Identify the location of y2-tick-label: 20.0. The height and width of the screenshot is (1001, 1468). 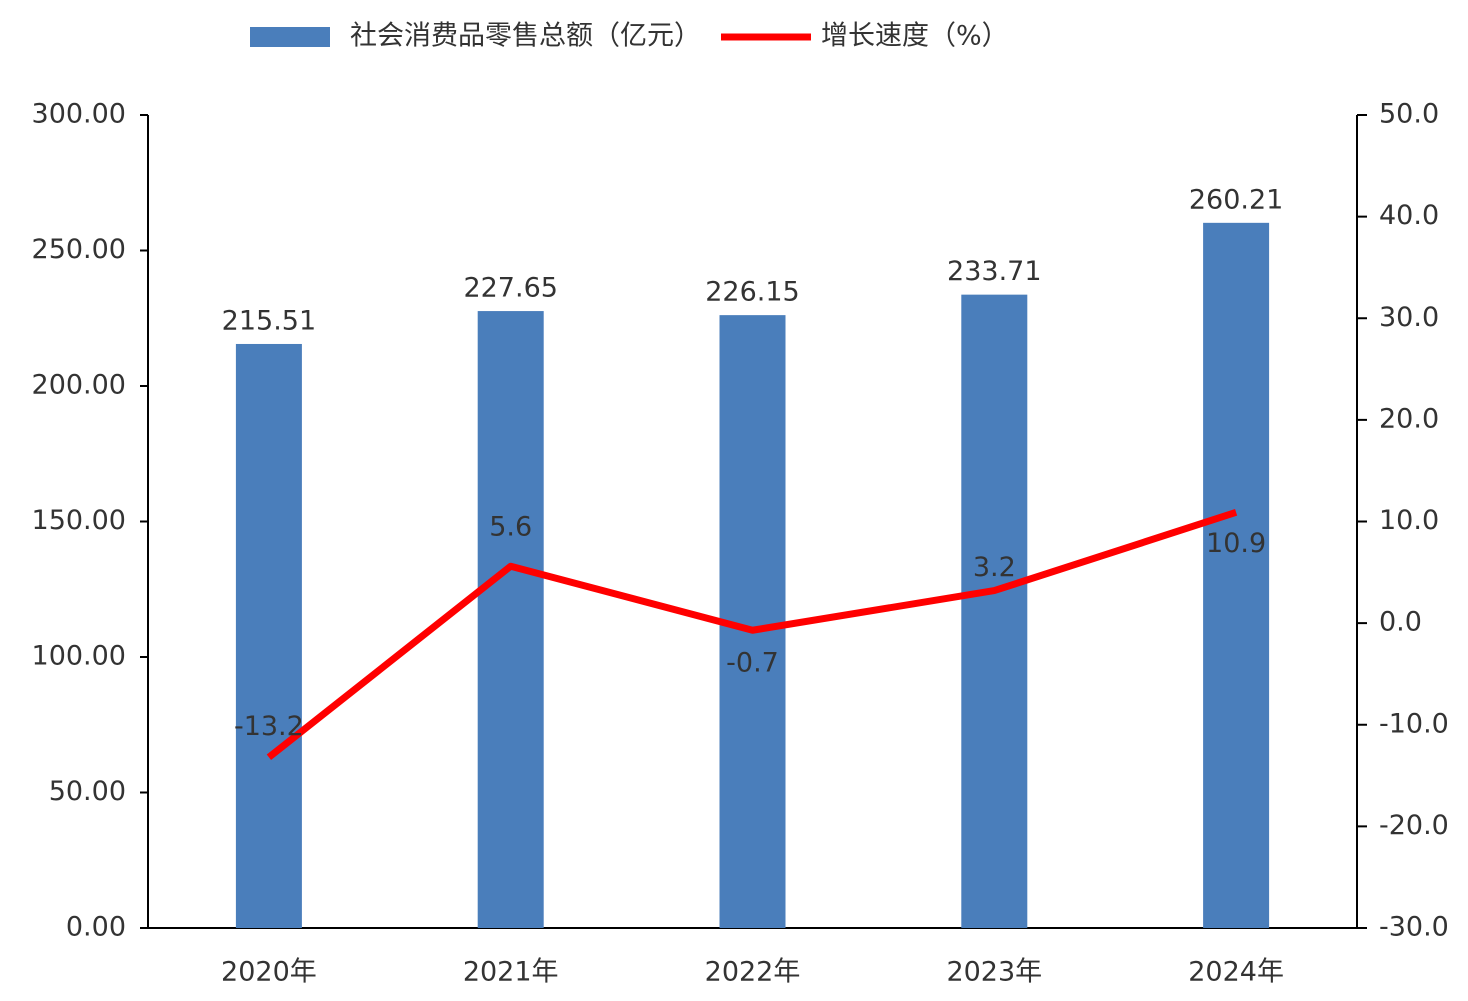
(1409, 418).